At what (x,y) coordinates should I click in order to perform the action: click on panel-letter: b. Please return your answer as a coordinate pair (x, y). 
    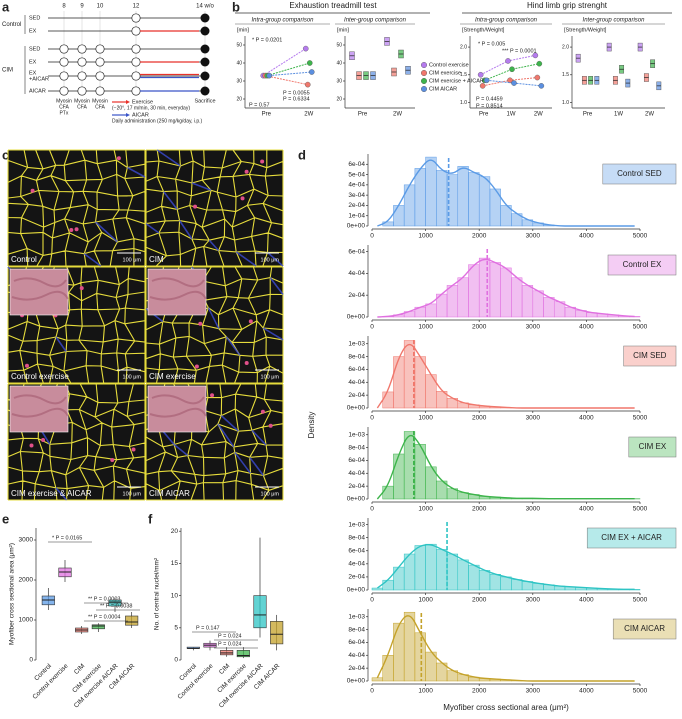
    Looking at the image, I should click on (236, 7).